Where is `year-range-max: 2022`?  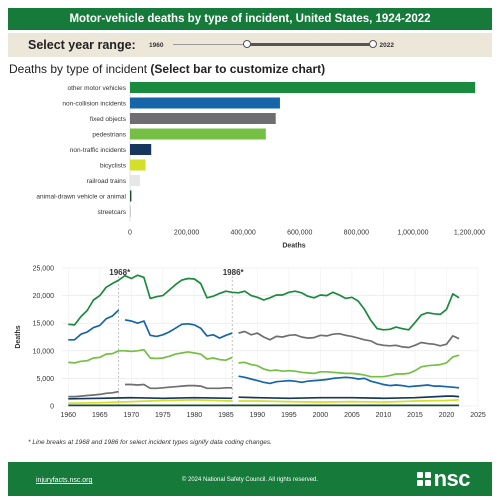 year-range-max: 2022 is located at coordinates (386, 45).